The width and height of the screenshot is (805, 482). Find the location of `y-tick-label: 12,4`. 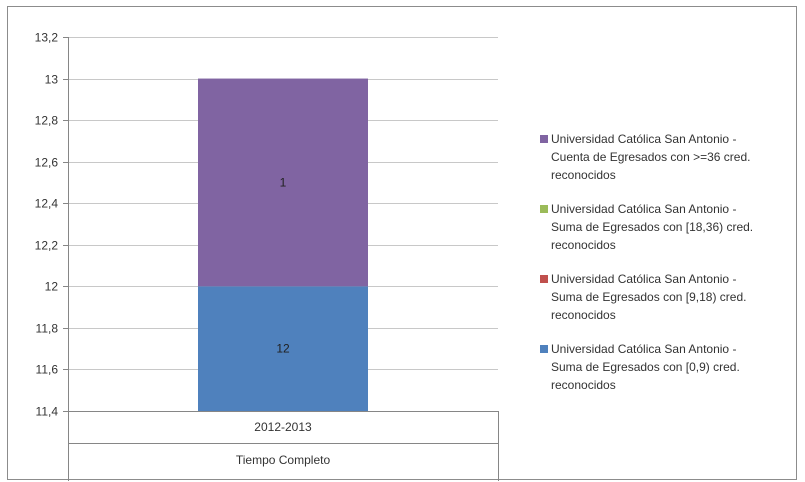

y-tick-label: 12,4 is located at coordinates (47, 204).